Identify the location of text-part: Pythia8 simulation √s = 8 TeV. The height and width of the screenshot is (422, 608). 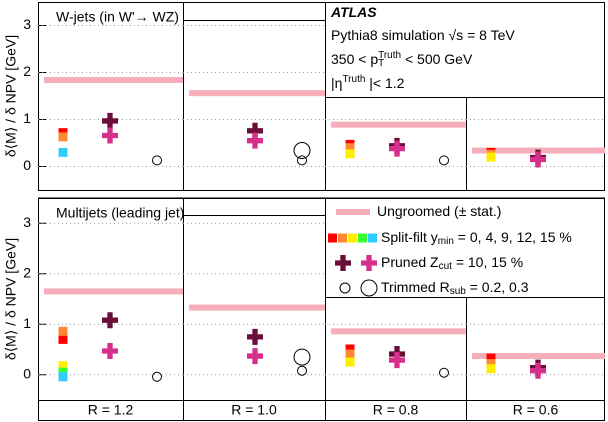
(423, 35).